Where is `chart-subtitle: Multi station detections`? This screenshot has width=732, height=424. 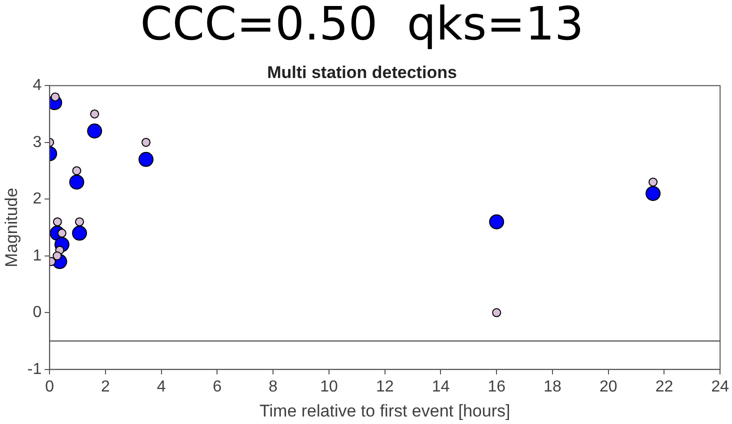 chart-subtitle: Multi station detections is located at coordinates (362, 72).